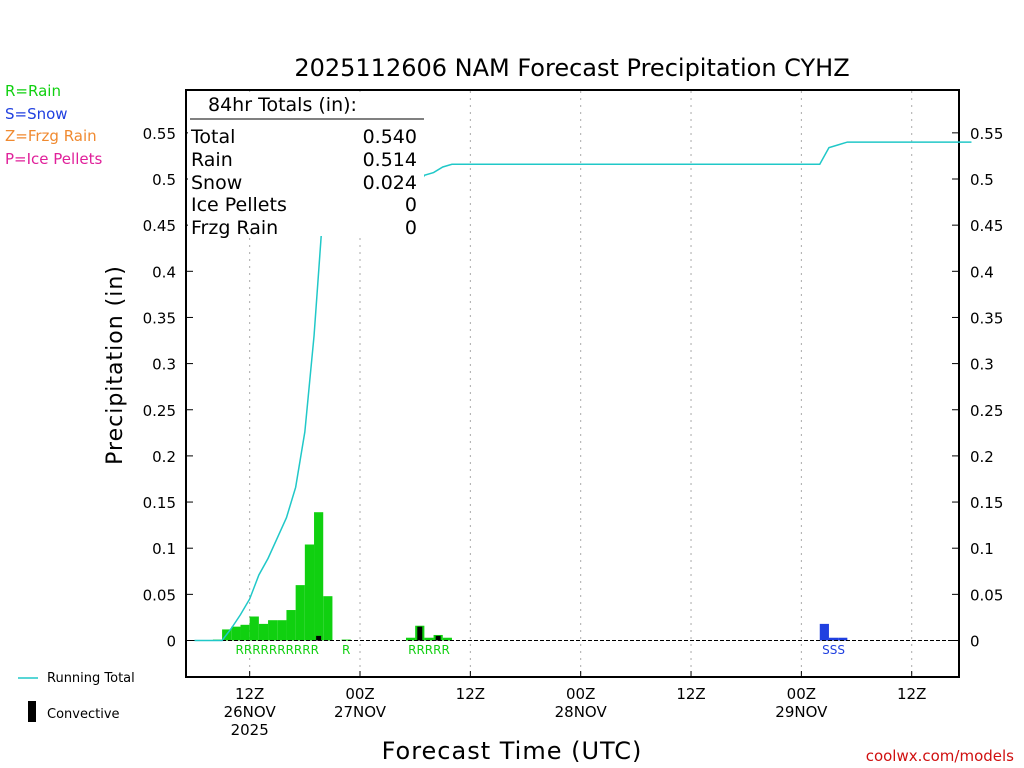  I want to click on y-tick-label-right: 0.55, so click(986, 134).